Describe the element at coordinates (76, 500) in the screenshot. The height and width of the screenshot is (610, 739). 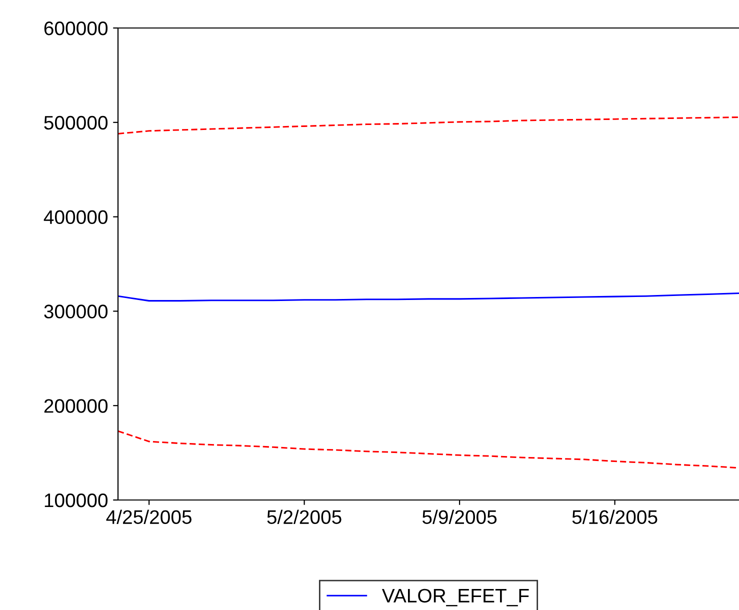
I see `y-tick-label: 100000` at that location.